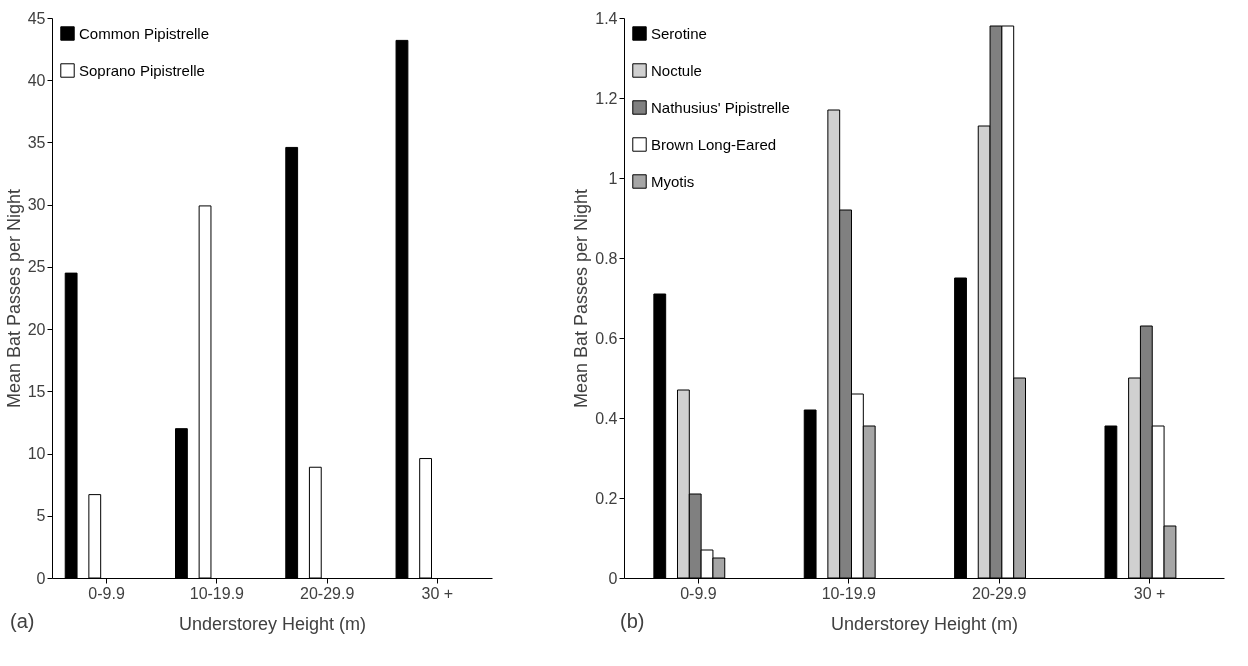 Image resolution: width=1248 pixels, height=666 pixels. Describe the element at coordinates (606, 18) in the screenshot. I see `y-tick-label: 1.4` at that location.